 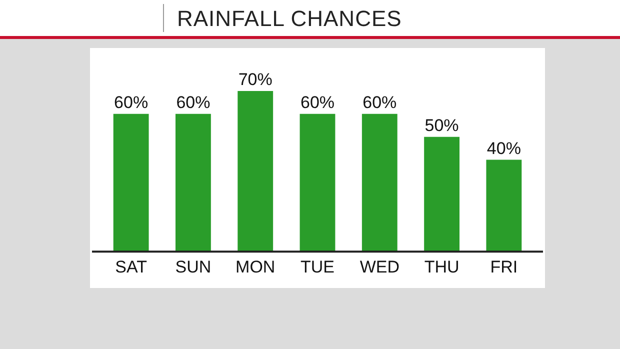 I want to click on x-tick-label: SUN, so click(x=193, y=266).